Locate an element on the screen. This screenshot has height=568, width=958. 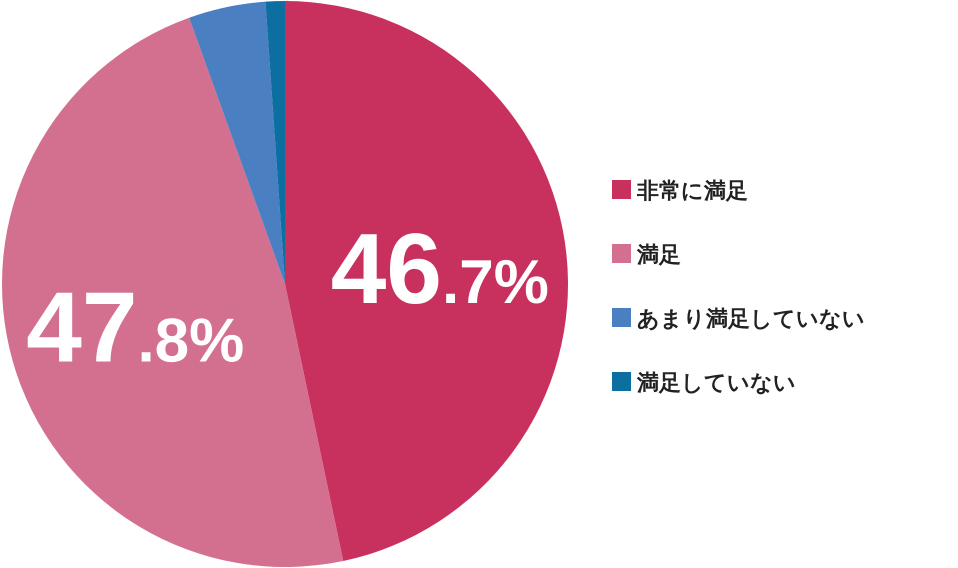
legend-label: 満足 is located at coordinates (658, 255).